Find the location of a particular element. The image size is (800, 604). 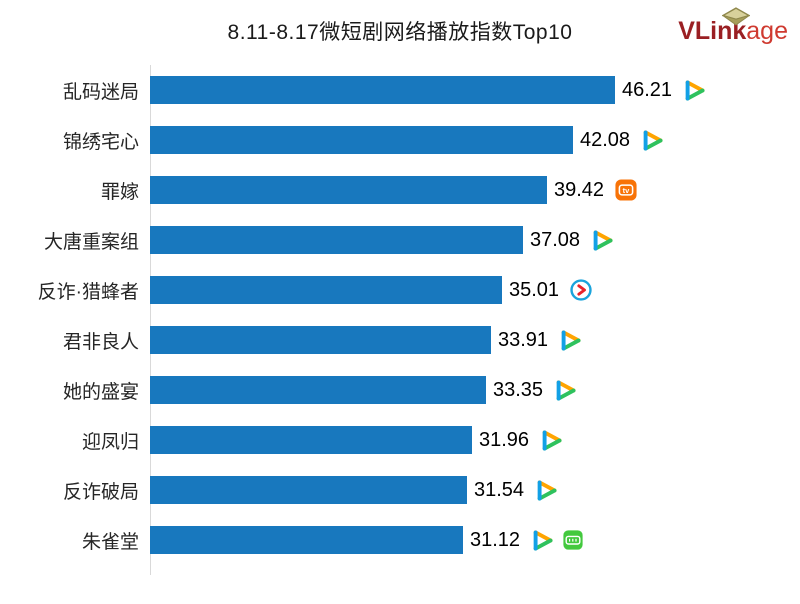

mango-tv-icon: tv is located at coordinates (626, 190).